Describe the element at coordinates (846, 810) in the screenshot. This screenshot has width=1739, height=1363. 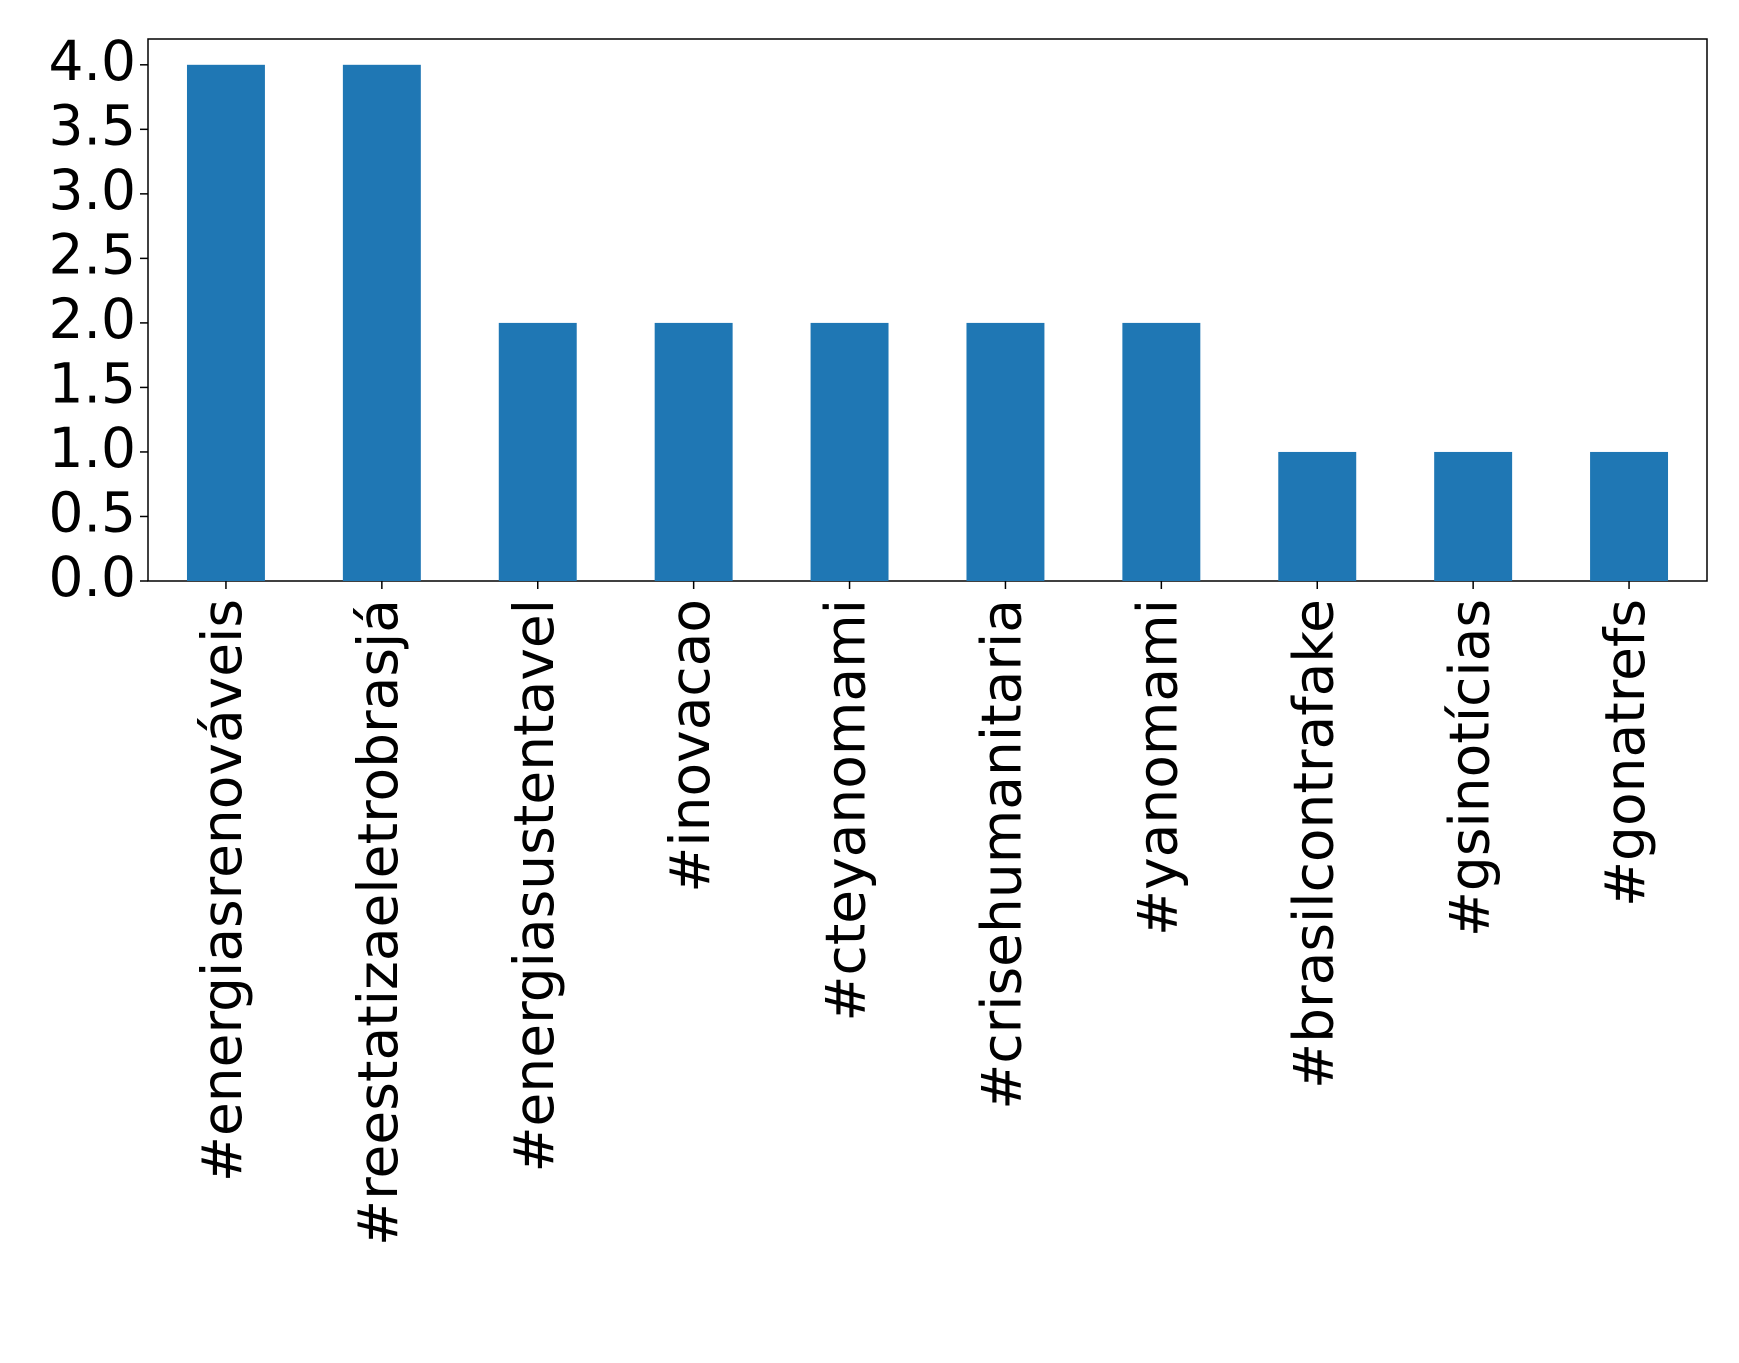
I see `x-tick-label: #cteyanomami` at that location.